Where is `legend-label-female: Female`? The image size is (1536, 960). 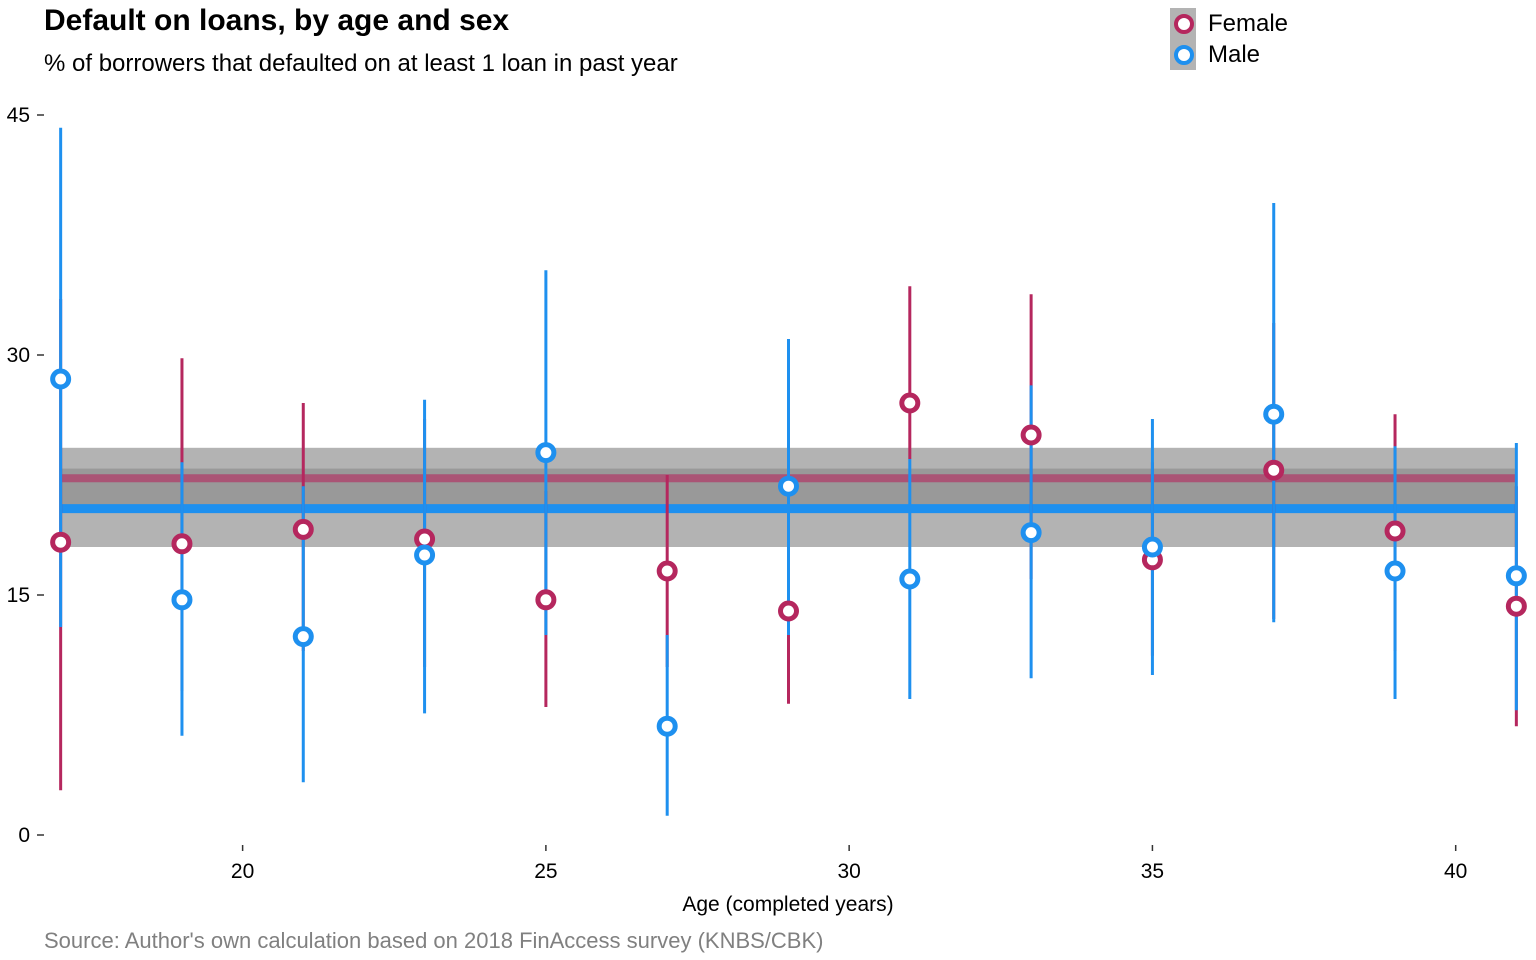
legend-label-female: Female is located at coordinates (1248, 23).